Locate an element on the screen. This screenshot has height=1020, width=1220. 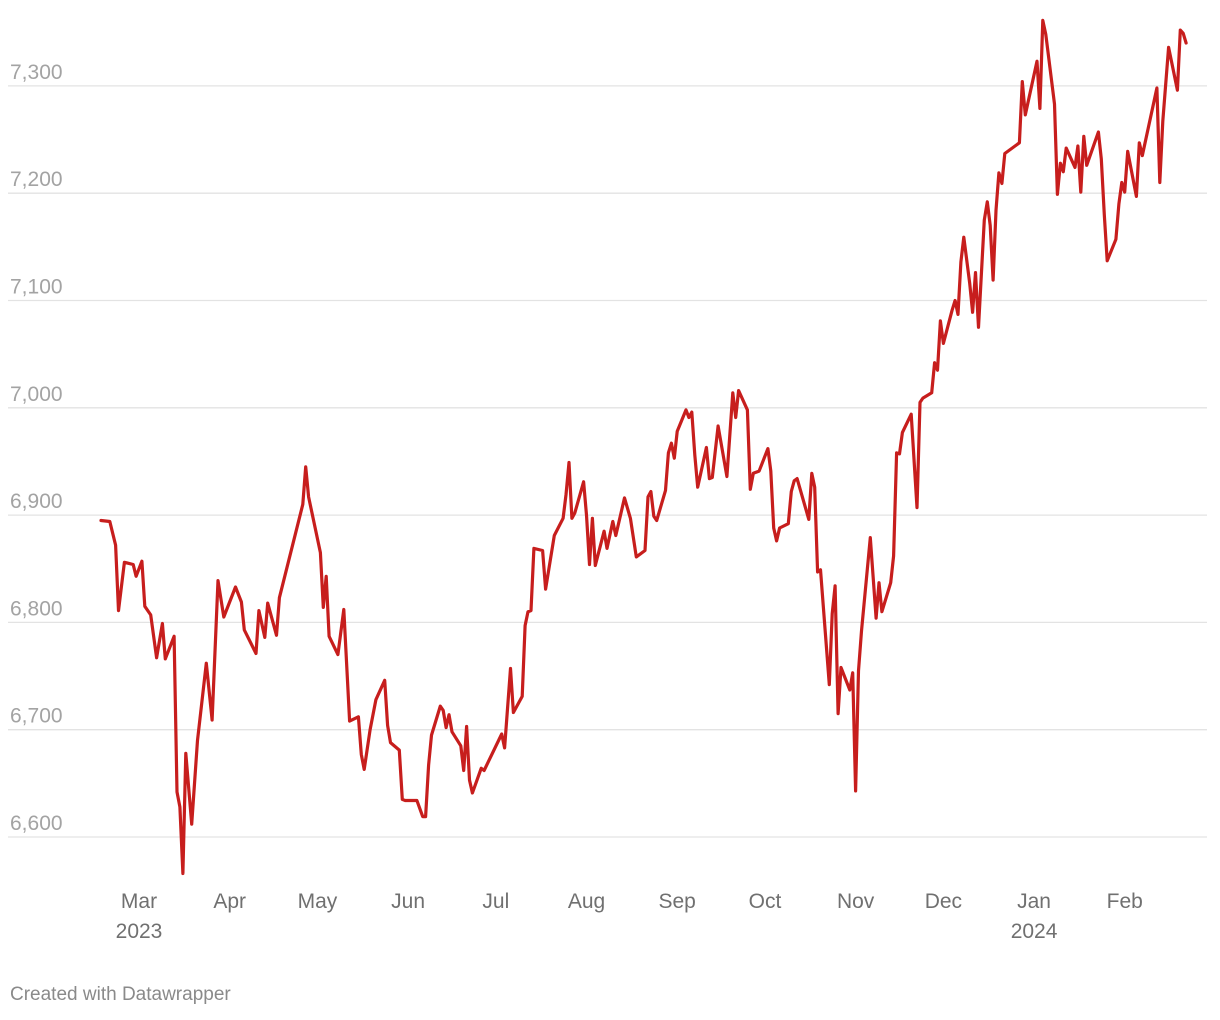
y-tick-label: 6,600 is located at coordinates (36, 823).